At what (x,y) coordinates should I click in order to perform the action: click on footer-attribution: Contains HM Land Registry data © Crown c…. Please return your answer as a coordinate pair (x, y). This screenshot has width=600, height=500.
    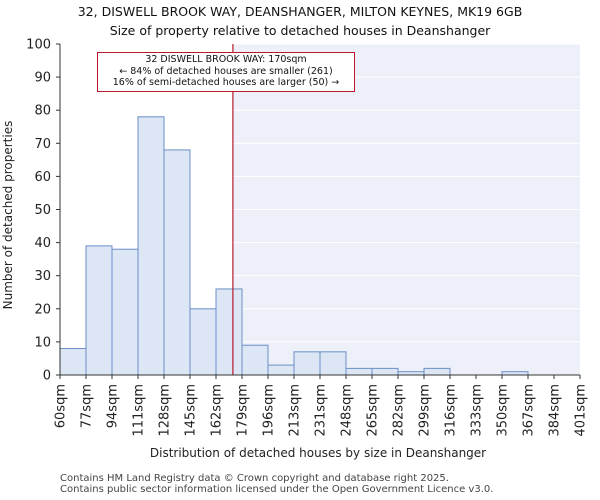
    Looking at the image, I should click on (276, 484).